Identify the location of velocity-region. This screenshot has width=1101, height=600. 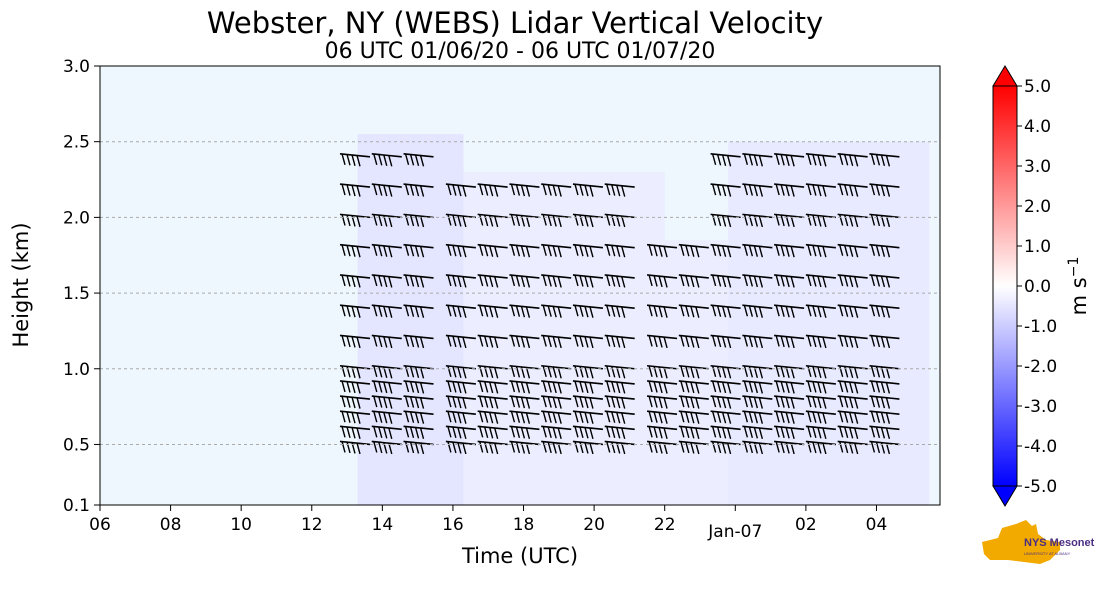
(829, 323).